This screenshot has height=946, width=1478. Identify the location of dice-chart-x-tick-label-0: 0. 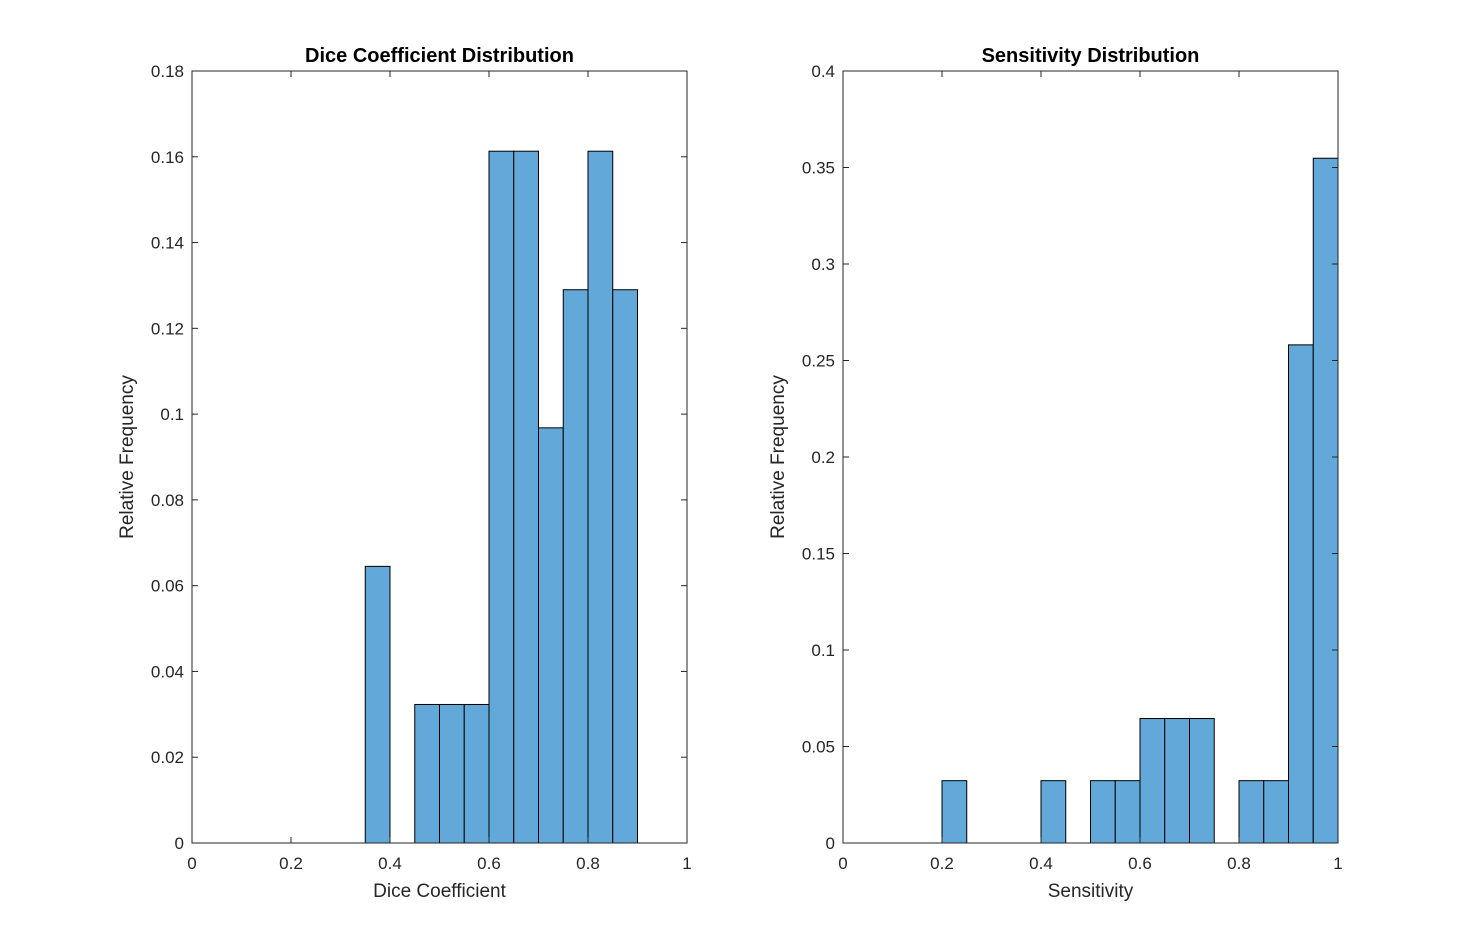
(191, 863).